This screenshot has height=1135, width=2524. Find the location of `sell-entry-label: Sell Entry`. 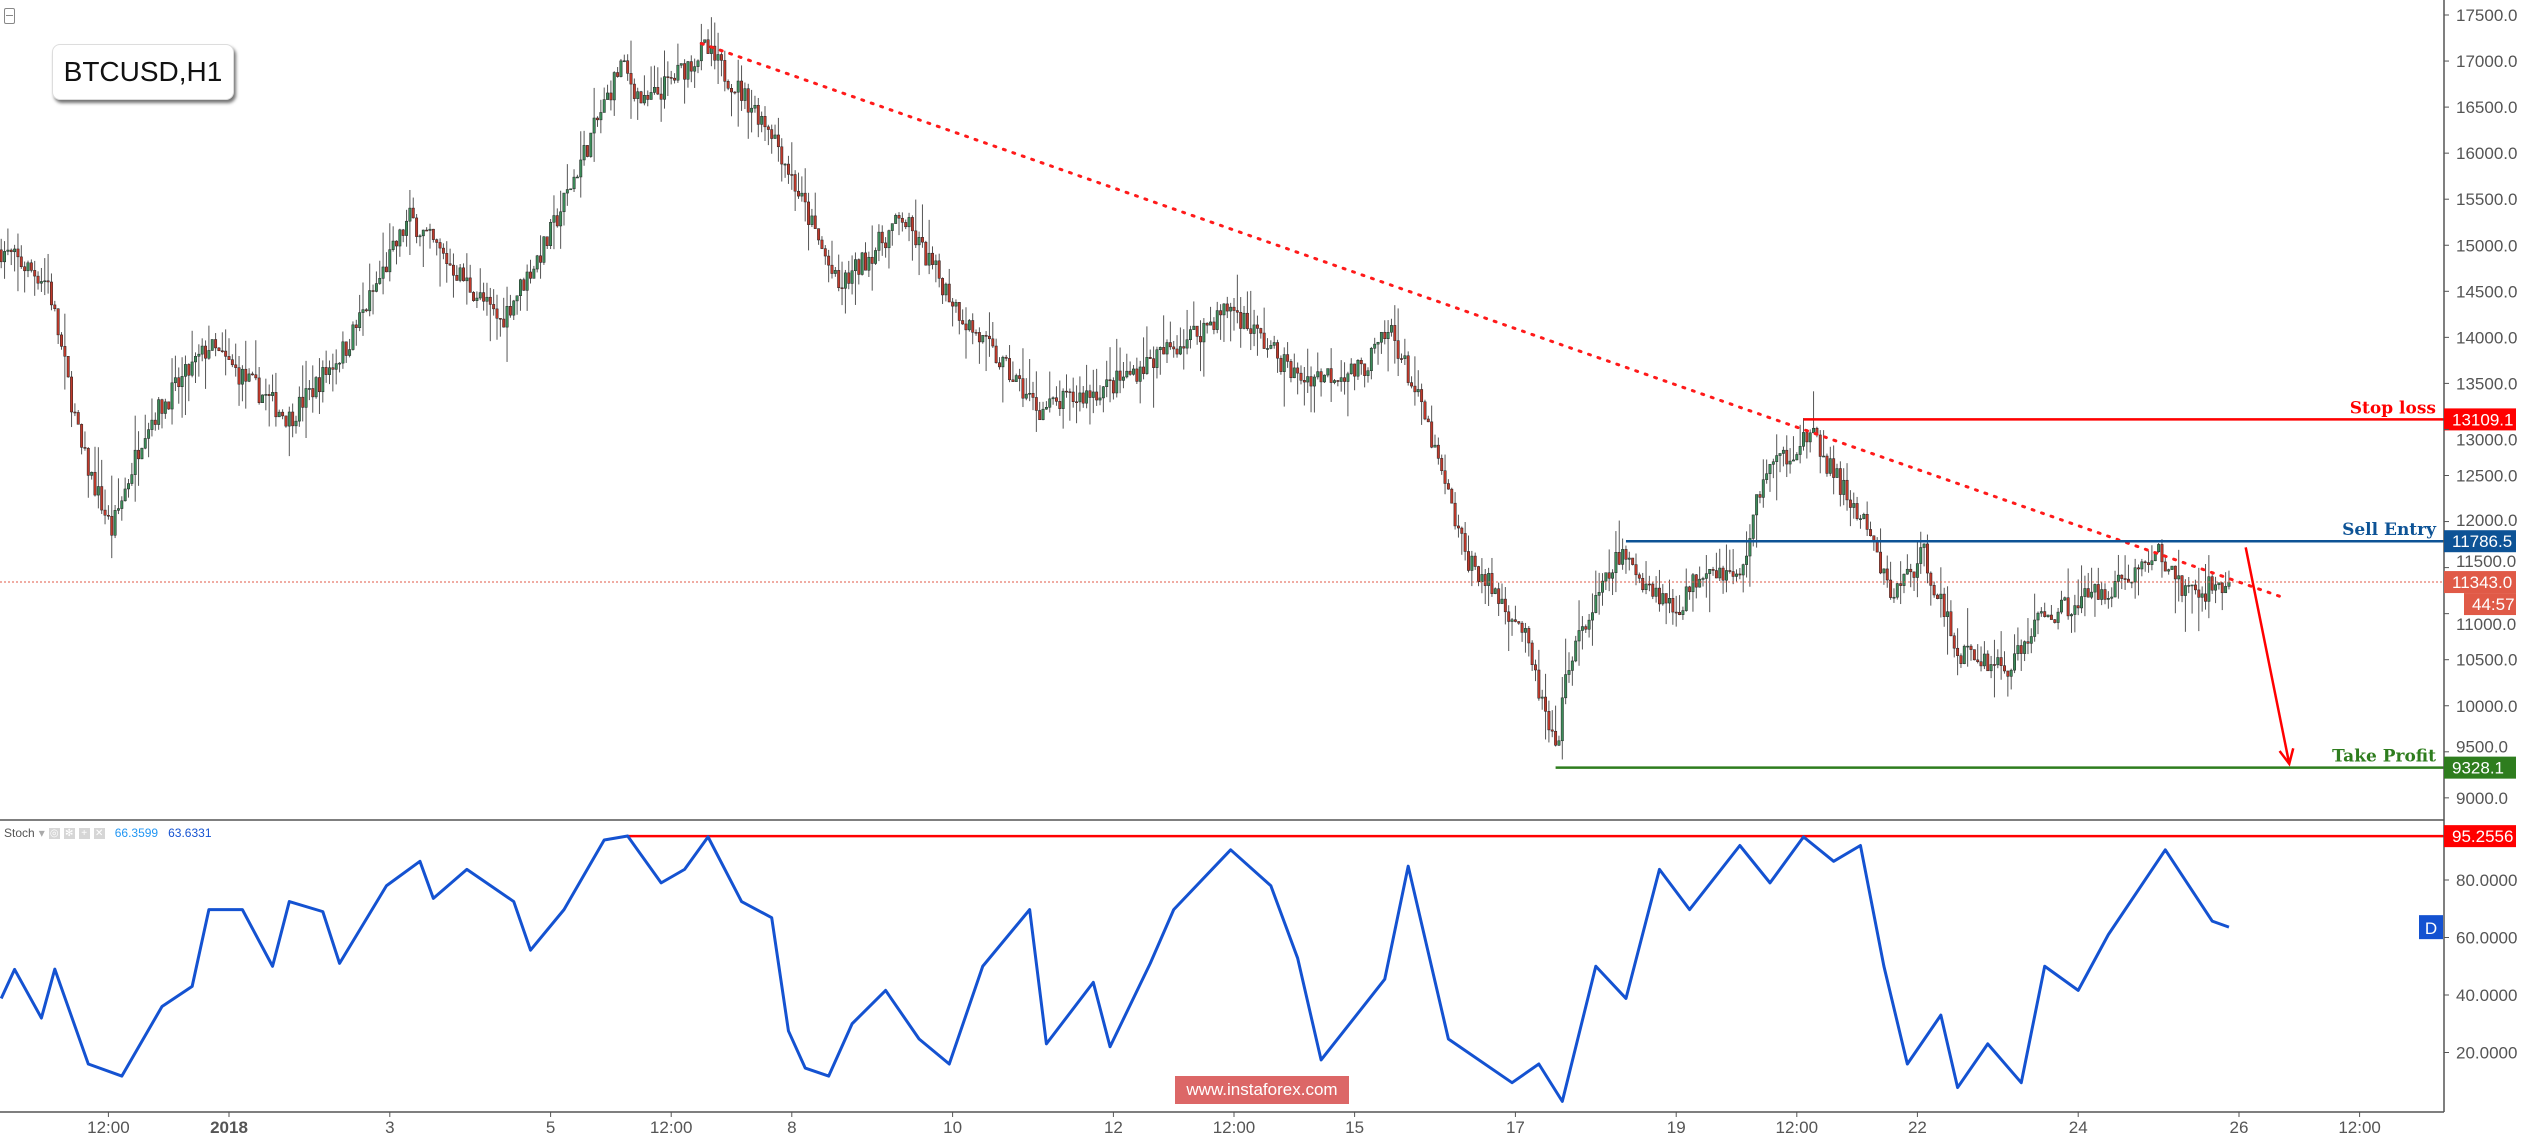

sell-entry-label: Sell Entry is located at coordinates (2389, 530).